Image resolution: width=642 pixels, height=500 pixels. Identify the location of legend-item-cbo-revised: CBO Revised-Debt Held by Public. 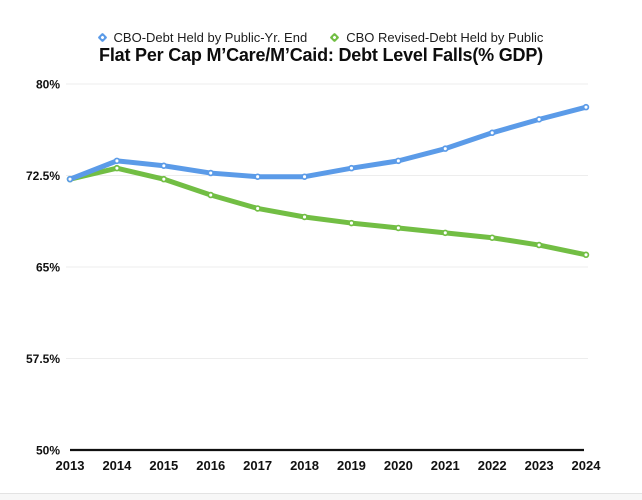
(436, 37).